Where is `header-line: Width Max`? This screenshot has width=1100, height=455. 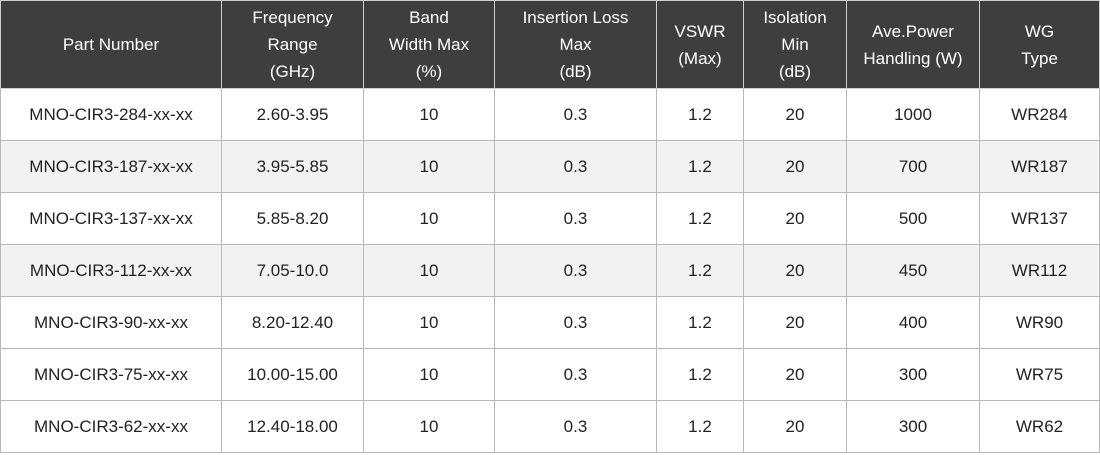
header-line: Width Max is located at coordinates (429, 44).